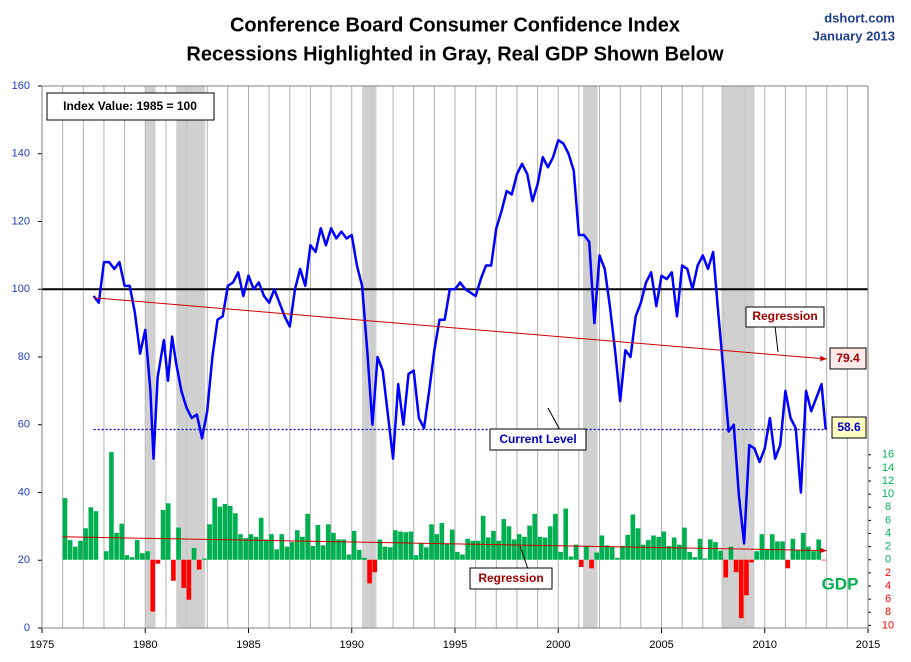 The image size is (911, 662). Describe the element at coordinates (24, 560) in the screenshot. I see `y-tick-label: 20` at that location.